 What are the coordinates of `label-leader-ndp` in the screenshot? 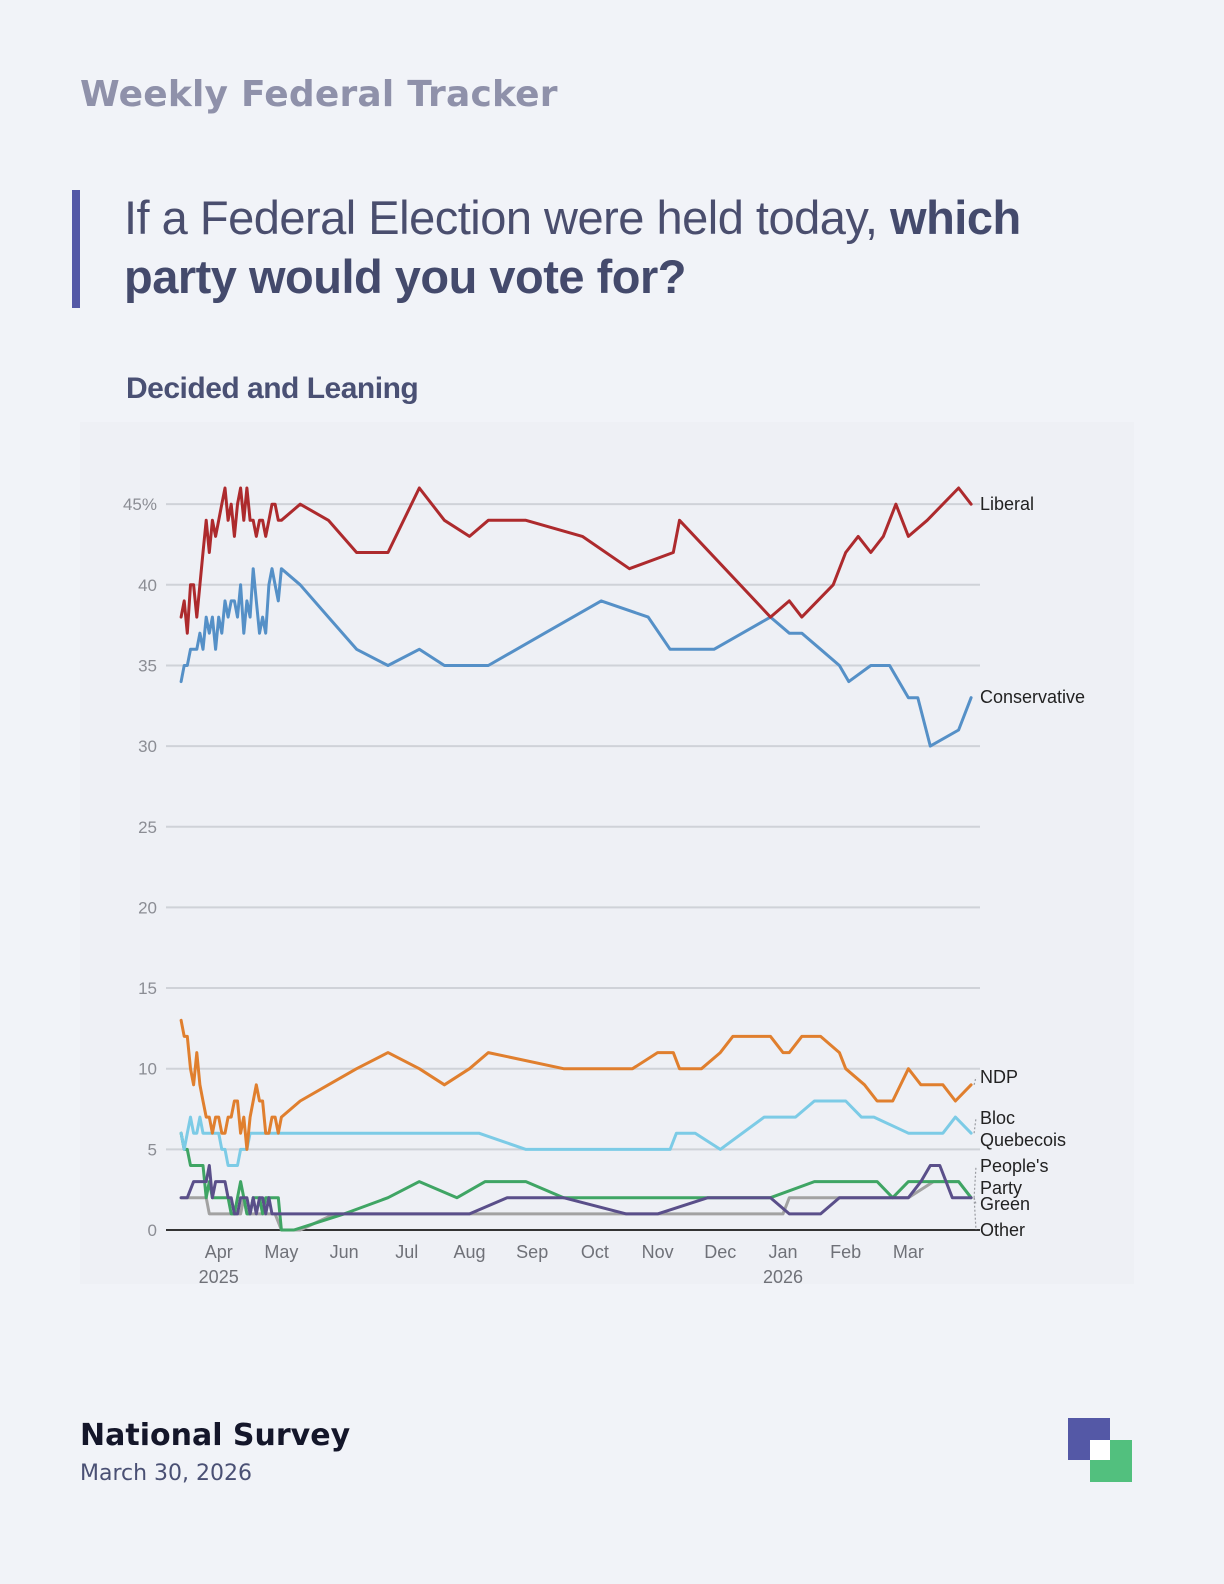 It's located at (975, 1080).